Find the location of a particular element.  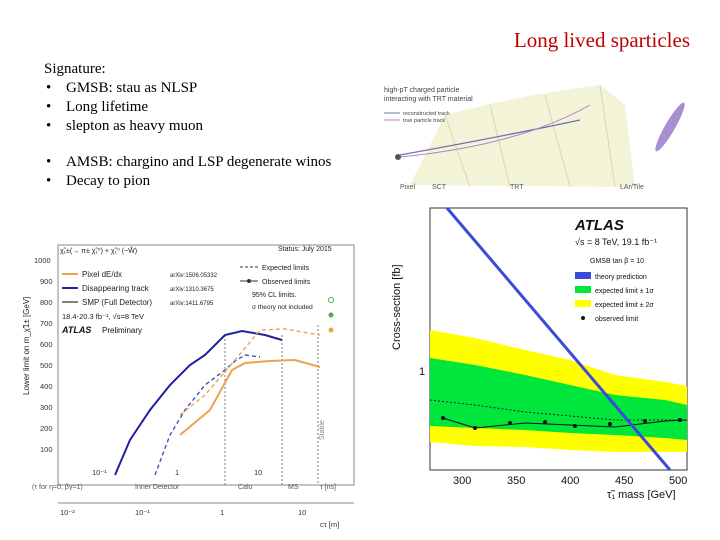

legend-disappearing-ref: arXiv:1310.3675 is located at coordinates (192, 290).